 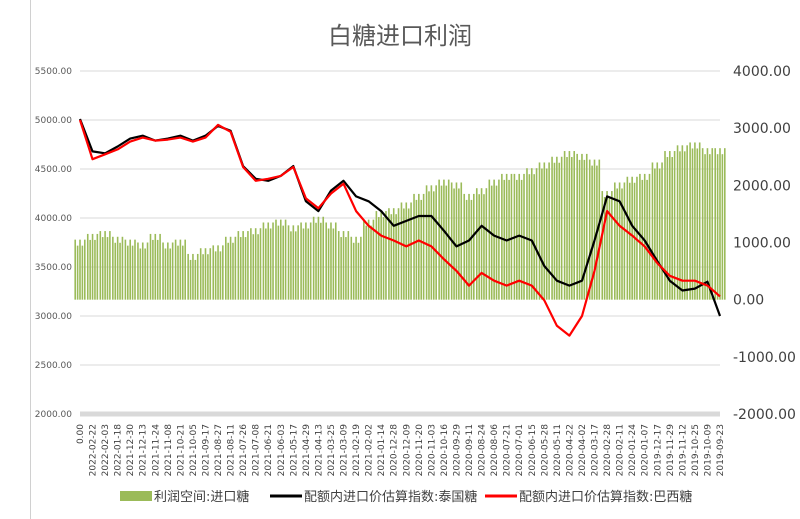 What do you see at coordinates (345, 450) in the screenshot?
I see `x-tick-label: 2021-03-09` at bounding box center [345, 450].